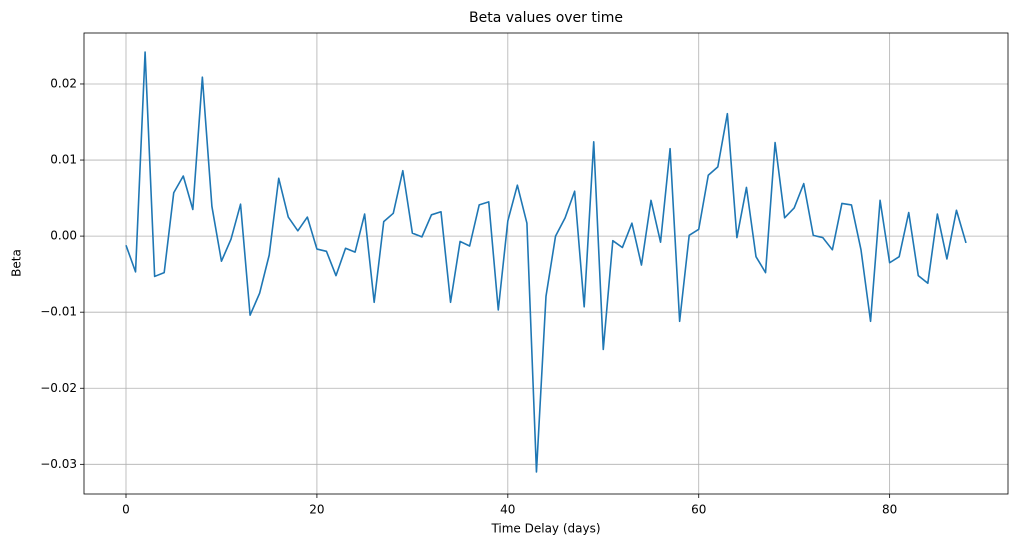  What do you see at coordinates (63, 236) in the screenshot?
I see `y-tick-label: 0.00` at bounding box center [63, 236].